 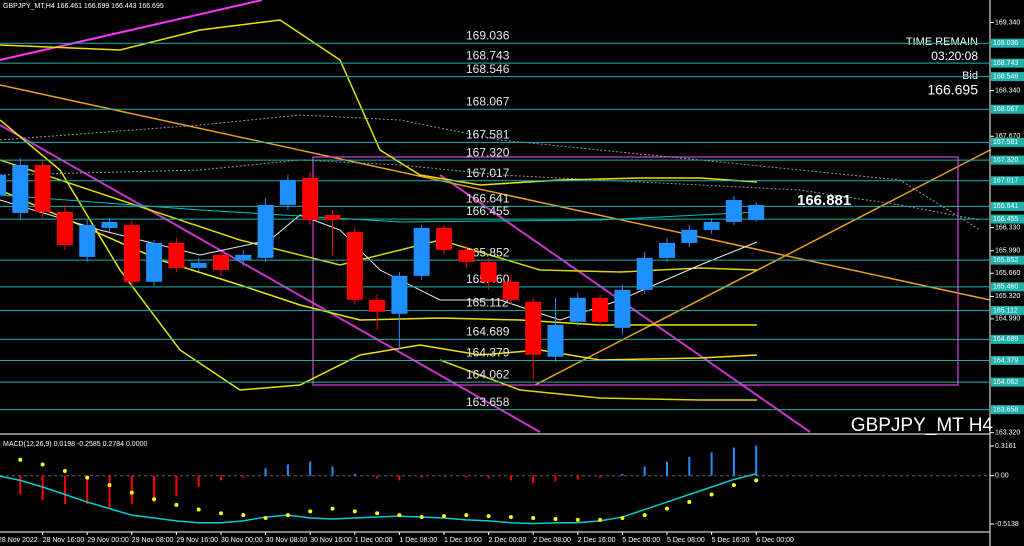 What do you see at coordinates (1005, 109) in the screenshot?
I see `level-axis-label: 168.067` at bounding box center [1005, 109].